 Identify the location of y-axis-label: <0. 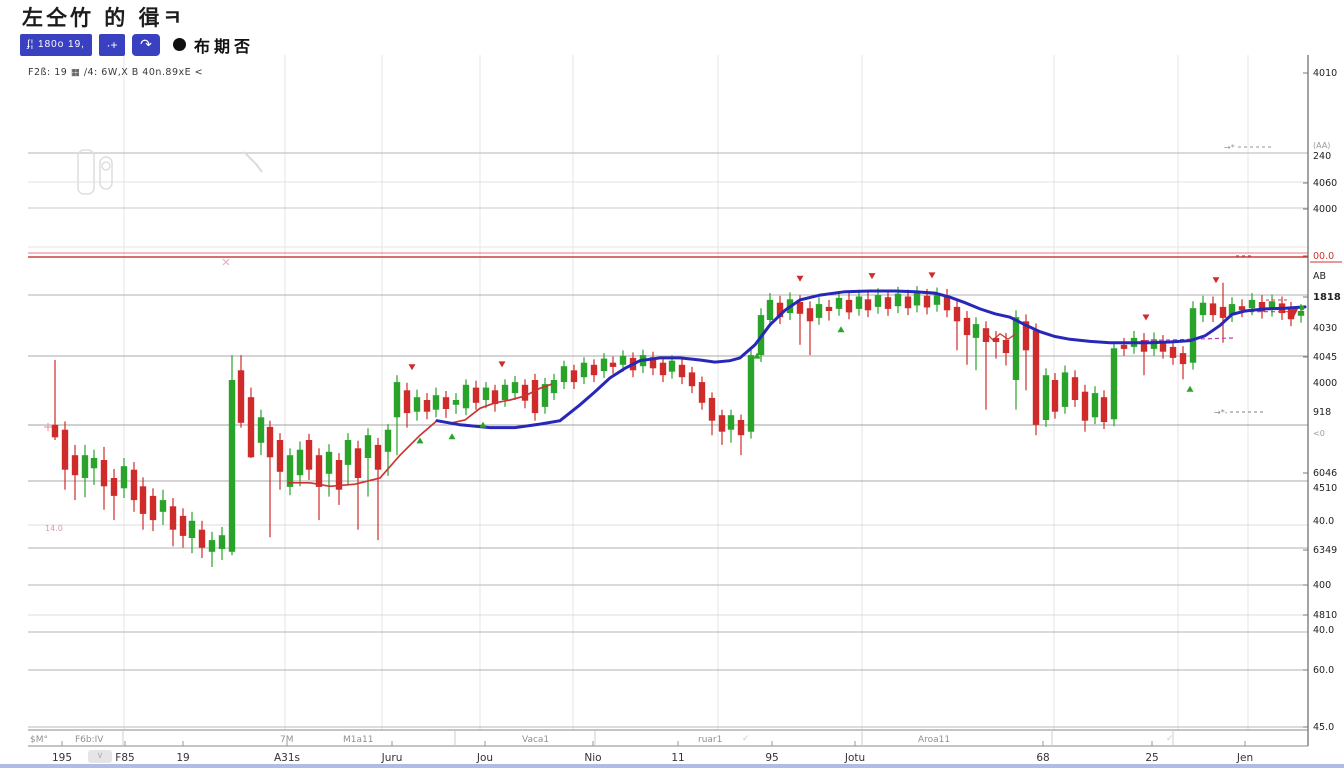
(1319, 433).